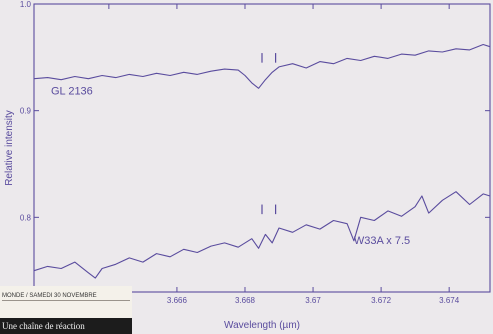  What do you see at coordinates (66, 326) in the screenshot?
I see `newspaper-headline: Une chaîne de réaction` at bounding box center [66, 326].